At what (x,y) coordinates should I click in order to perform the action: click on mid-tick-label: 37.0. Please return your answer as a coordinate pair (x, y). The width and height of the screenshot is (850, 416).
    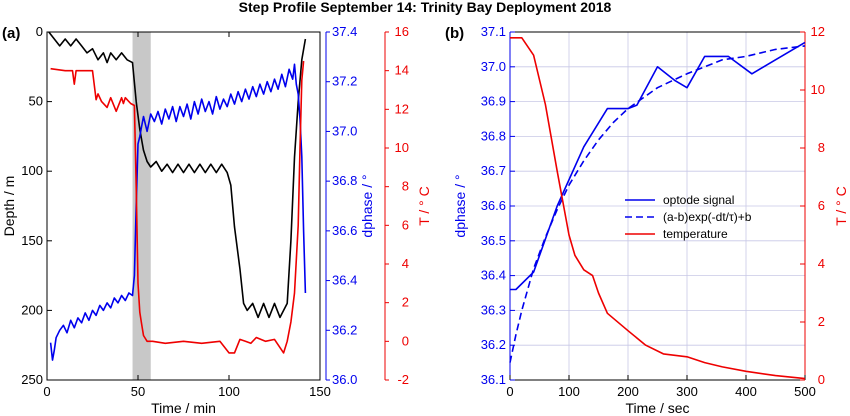
    Looking at the image, I should click on (344, 130).